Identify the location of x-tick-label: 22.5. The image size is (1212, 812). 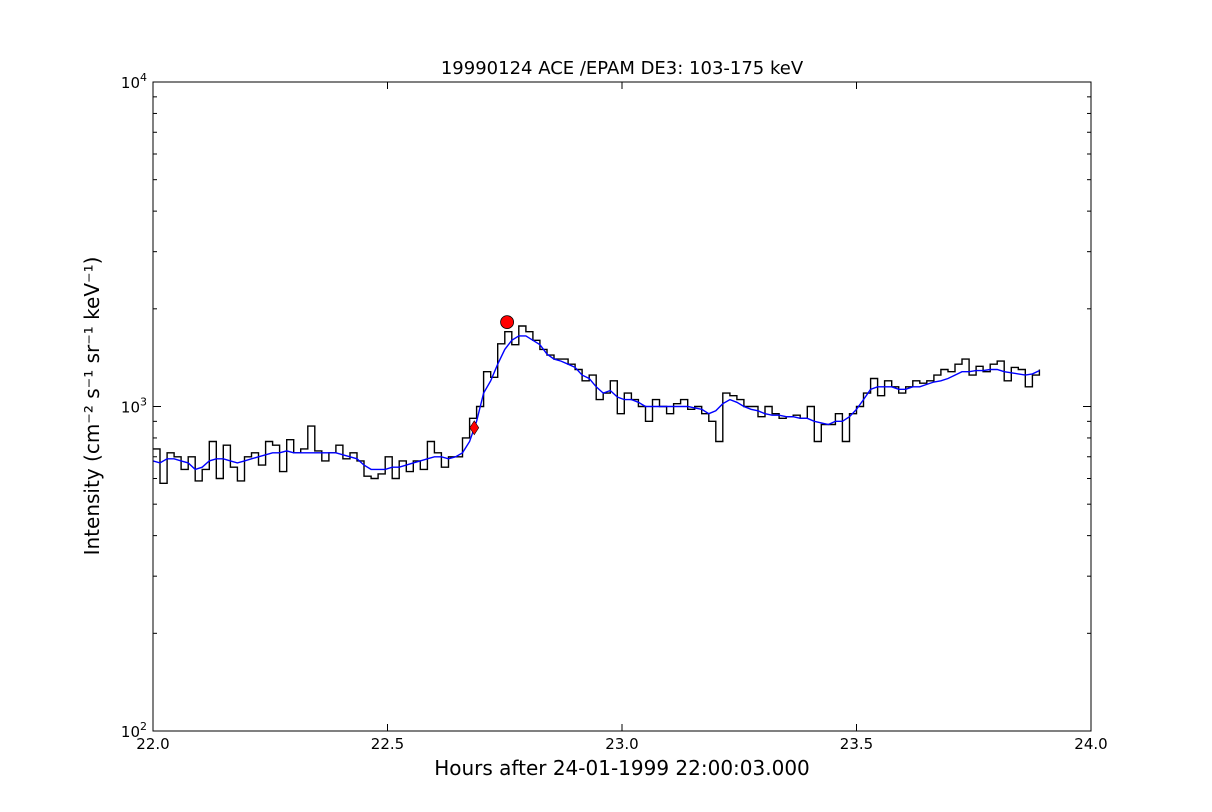
(387, 744).